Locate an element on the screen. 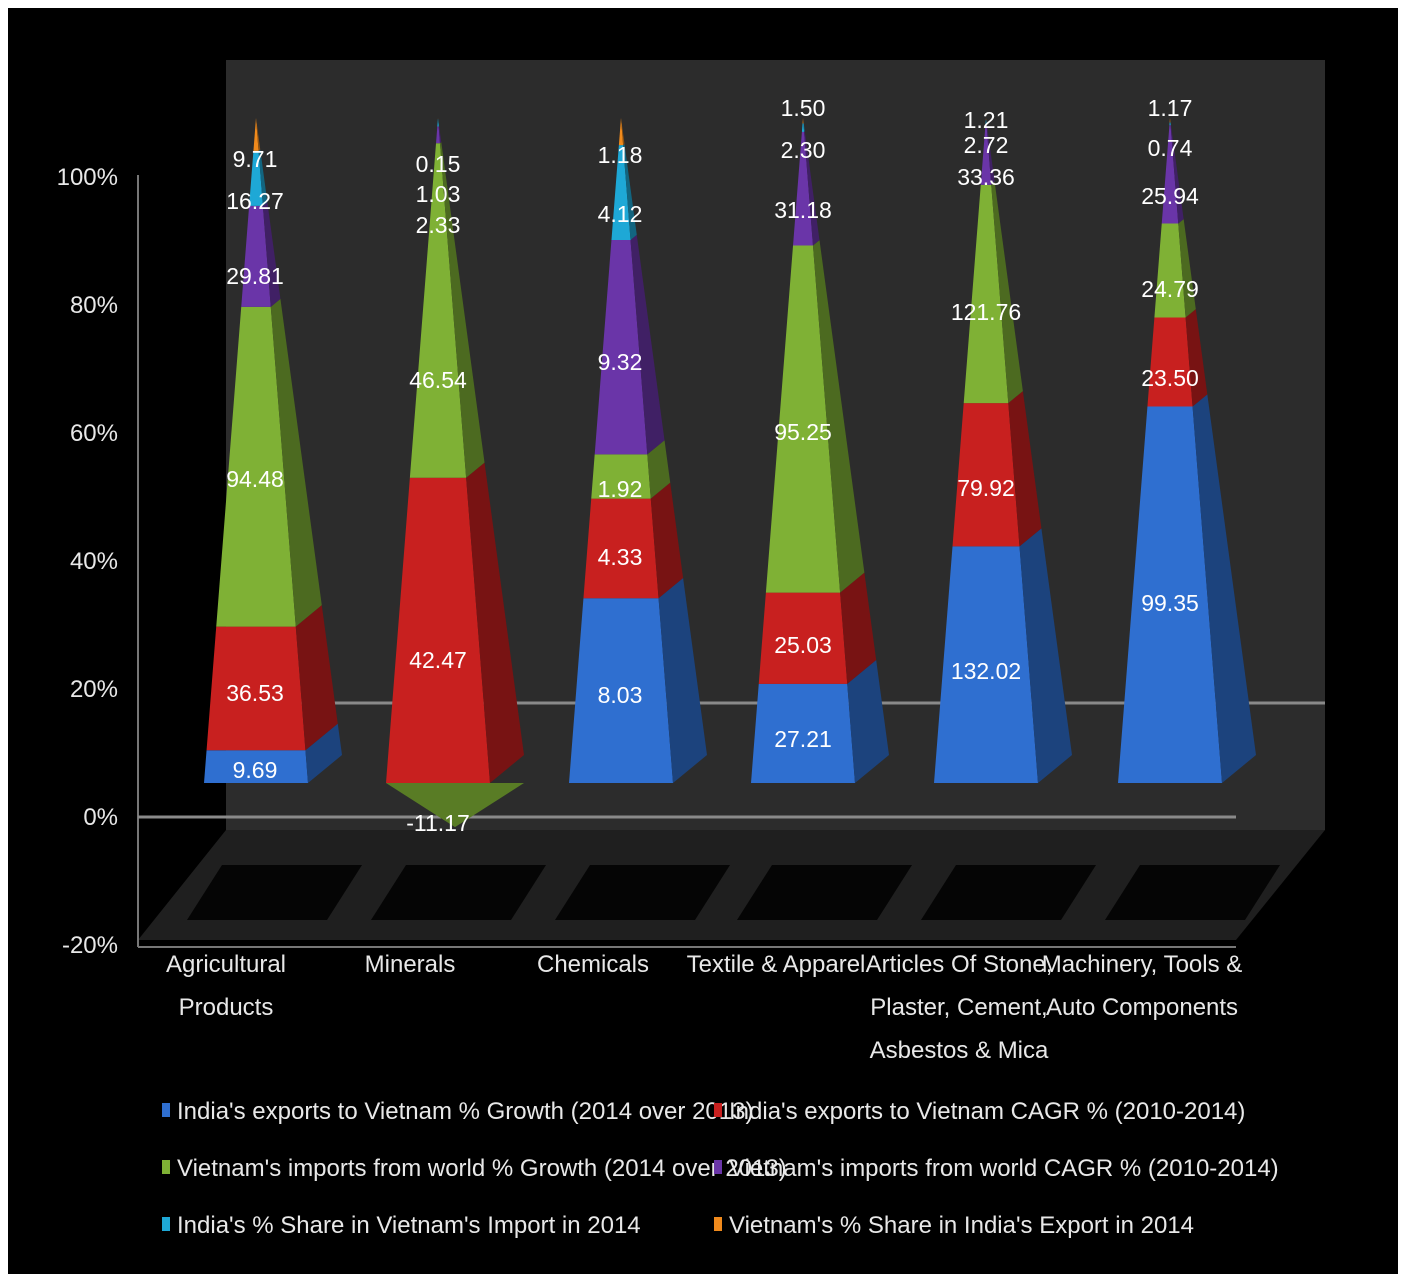 Image resolution: width=1402 pixels, height=1279 pixels. data-label: 79.92 is located at coordinates (986, 488).